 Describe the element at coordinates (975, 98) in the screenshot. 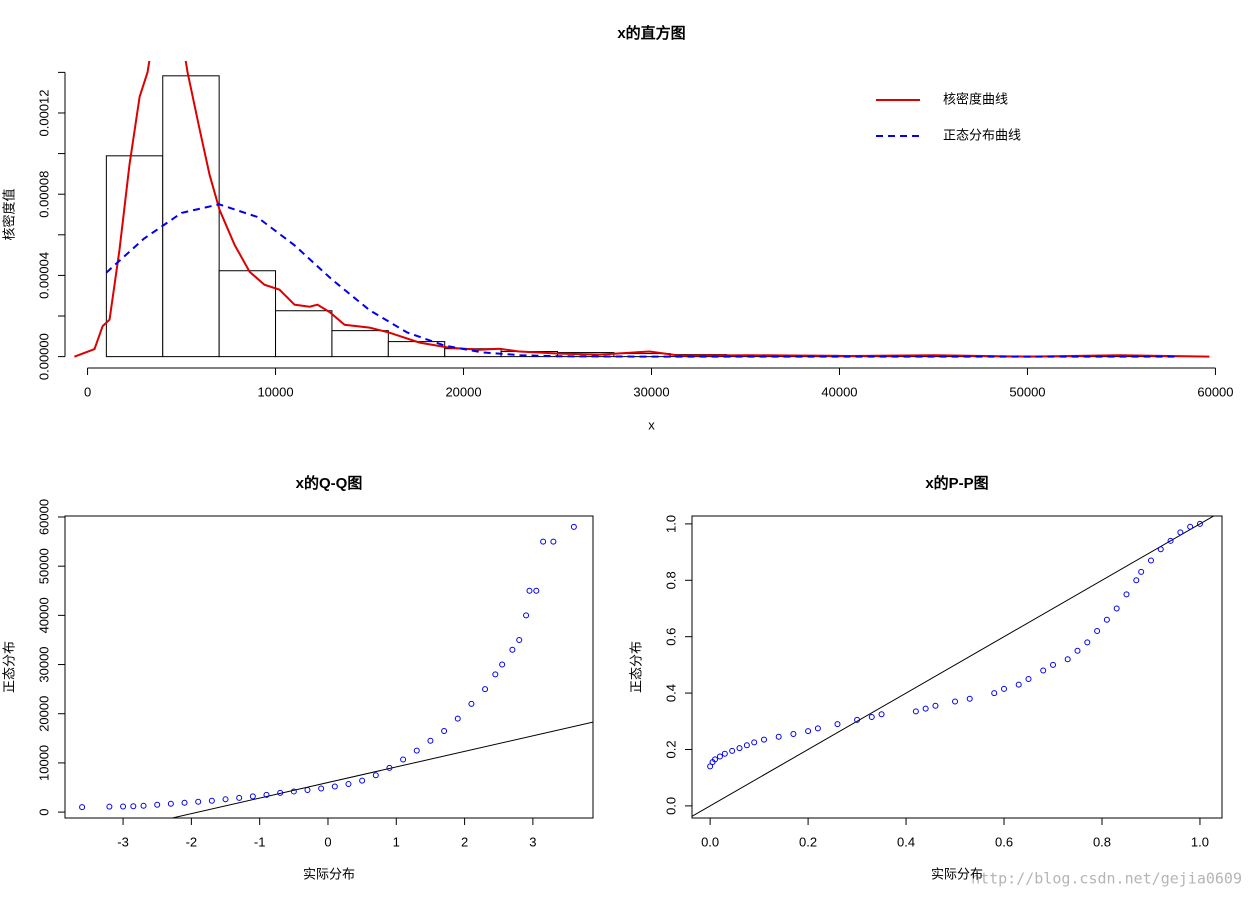

I see `legend-label: 核密度曲线` at that location.